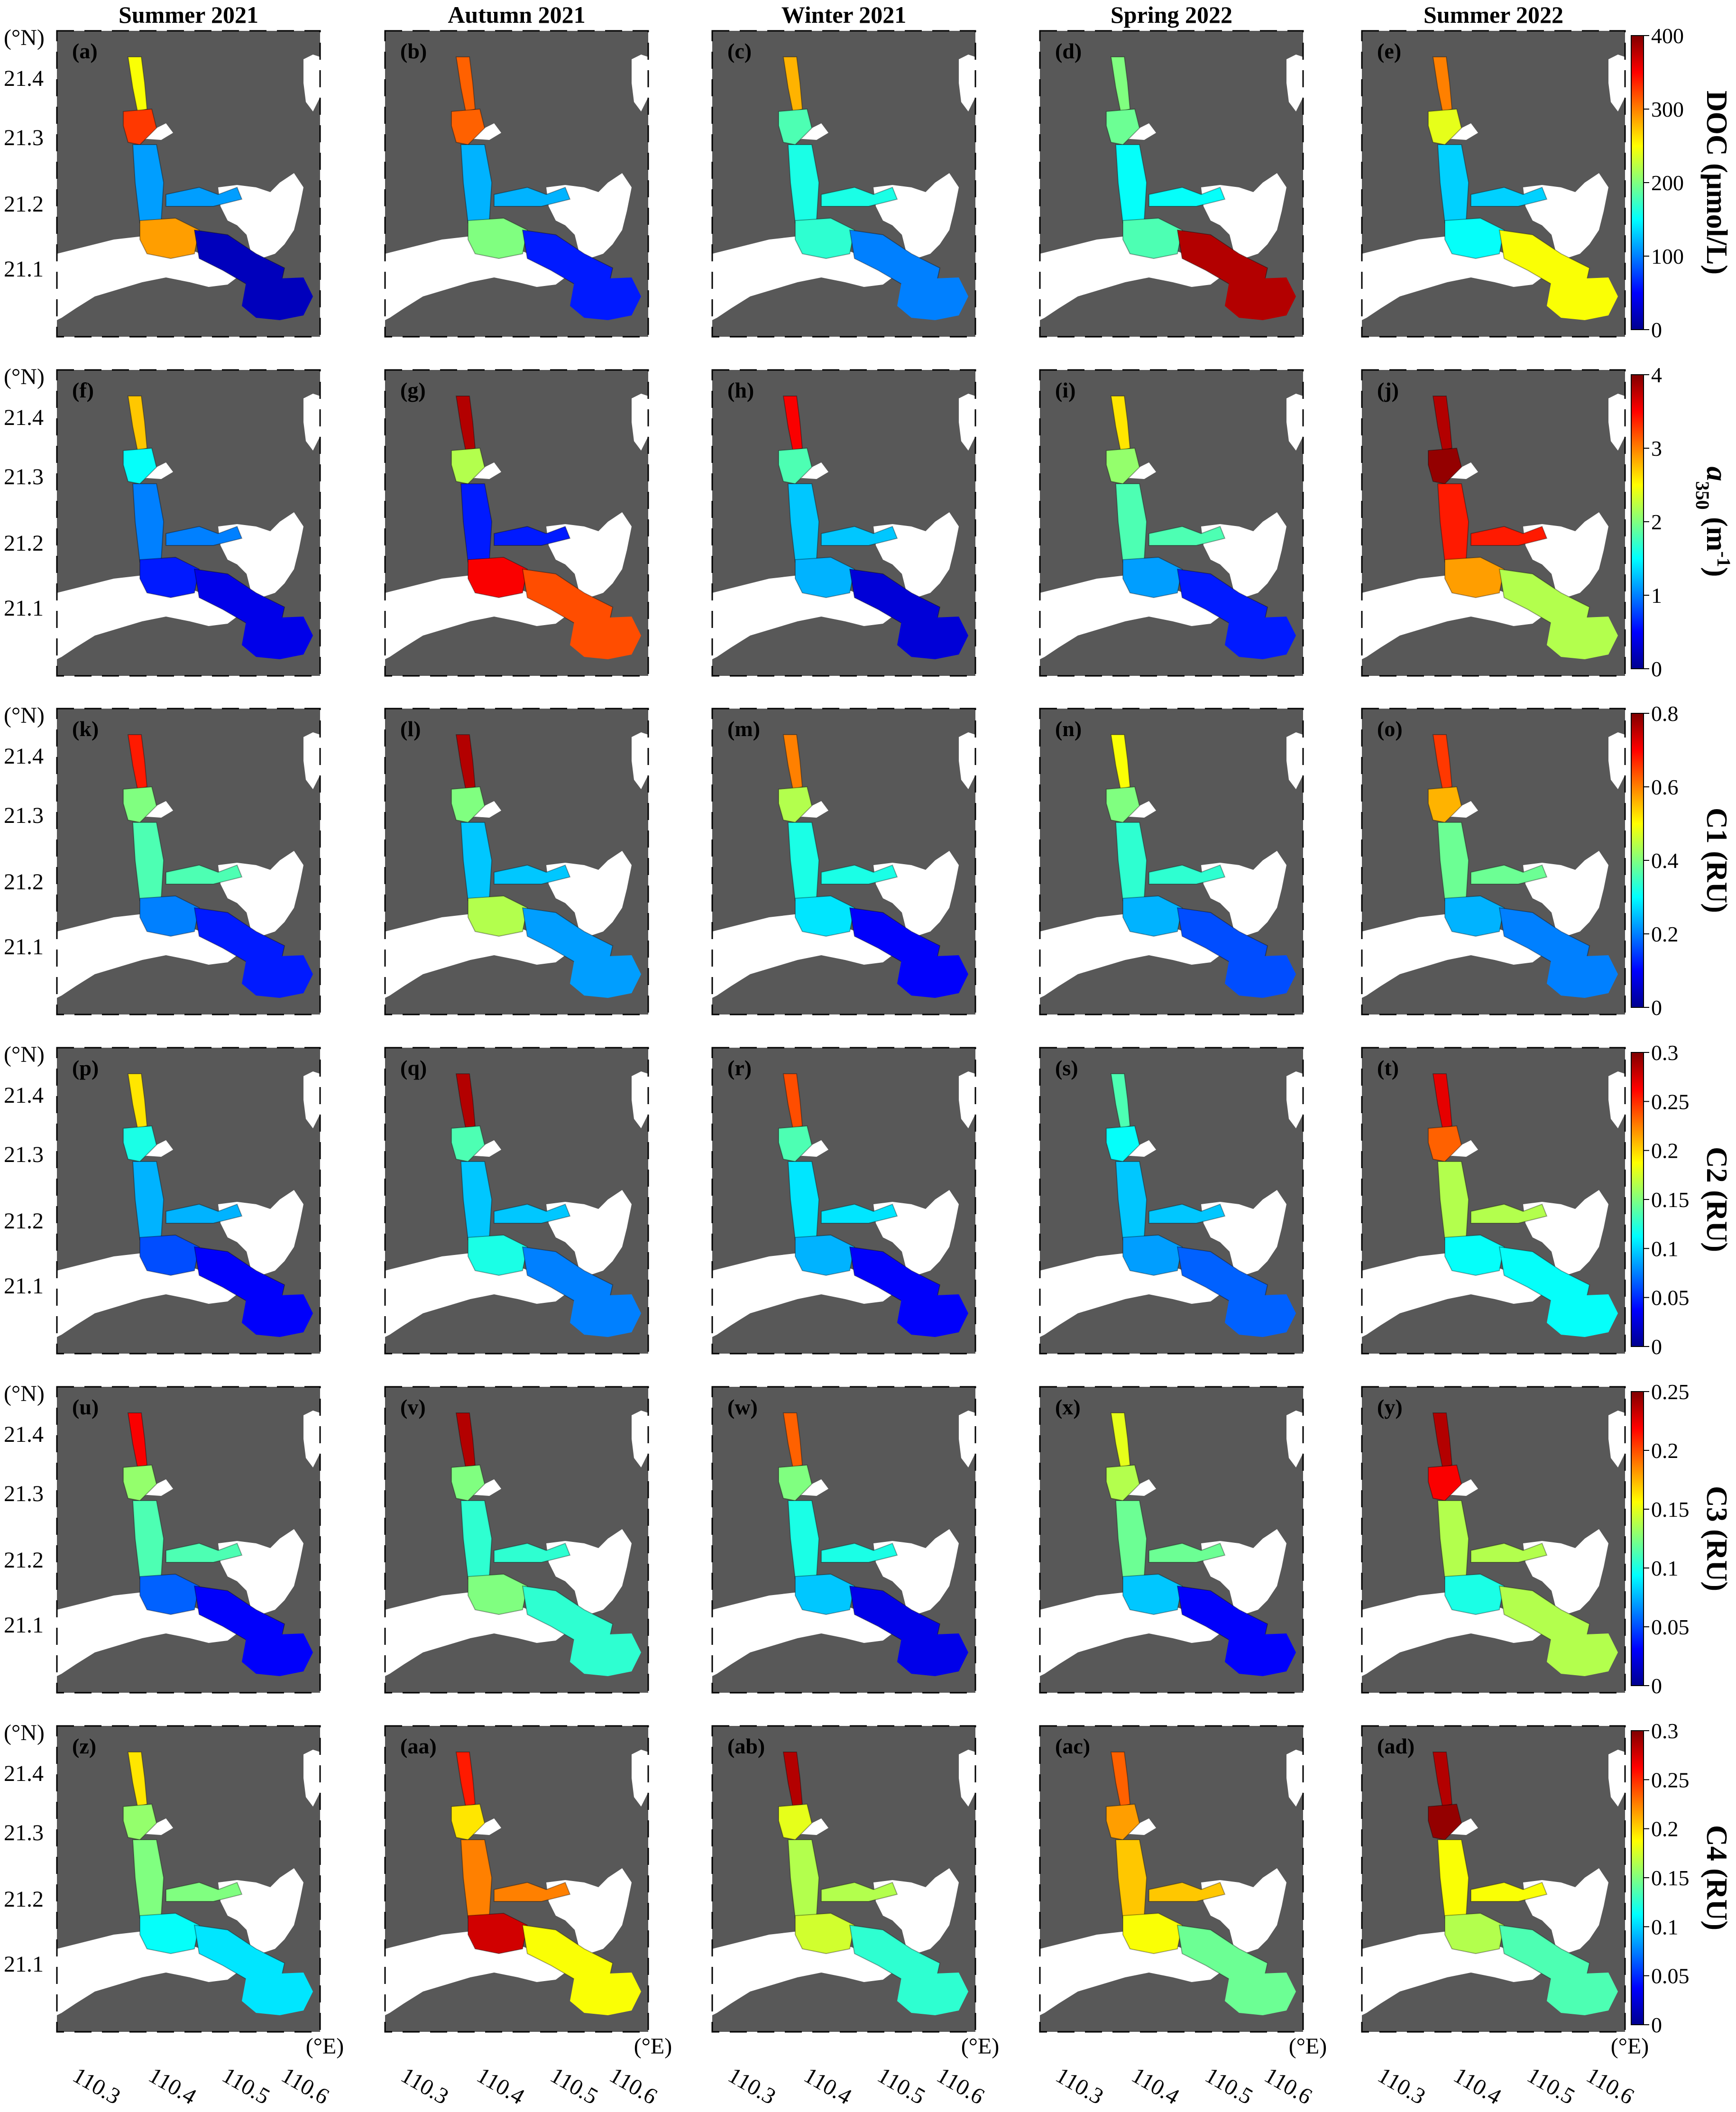 The image size is (1736, 2112). Describe the element at coordinates (1716, 860) in the screenshot. I see `variable-name: C1 (RU)` at that location.